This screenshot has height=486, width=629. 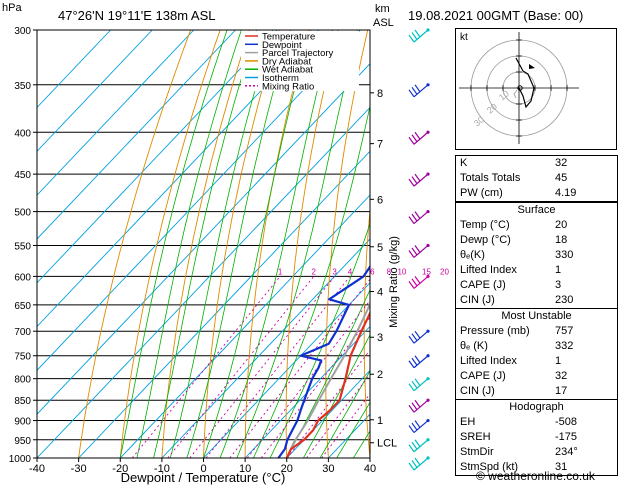 I want to click on surface-row: CAPE (J) 3, so click(x=511, y=285).